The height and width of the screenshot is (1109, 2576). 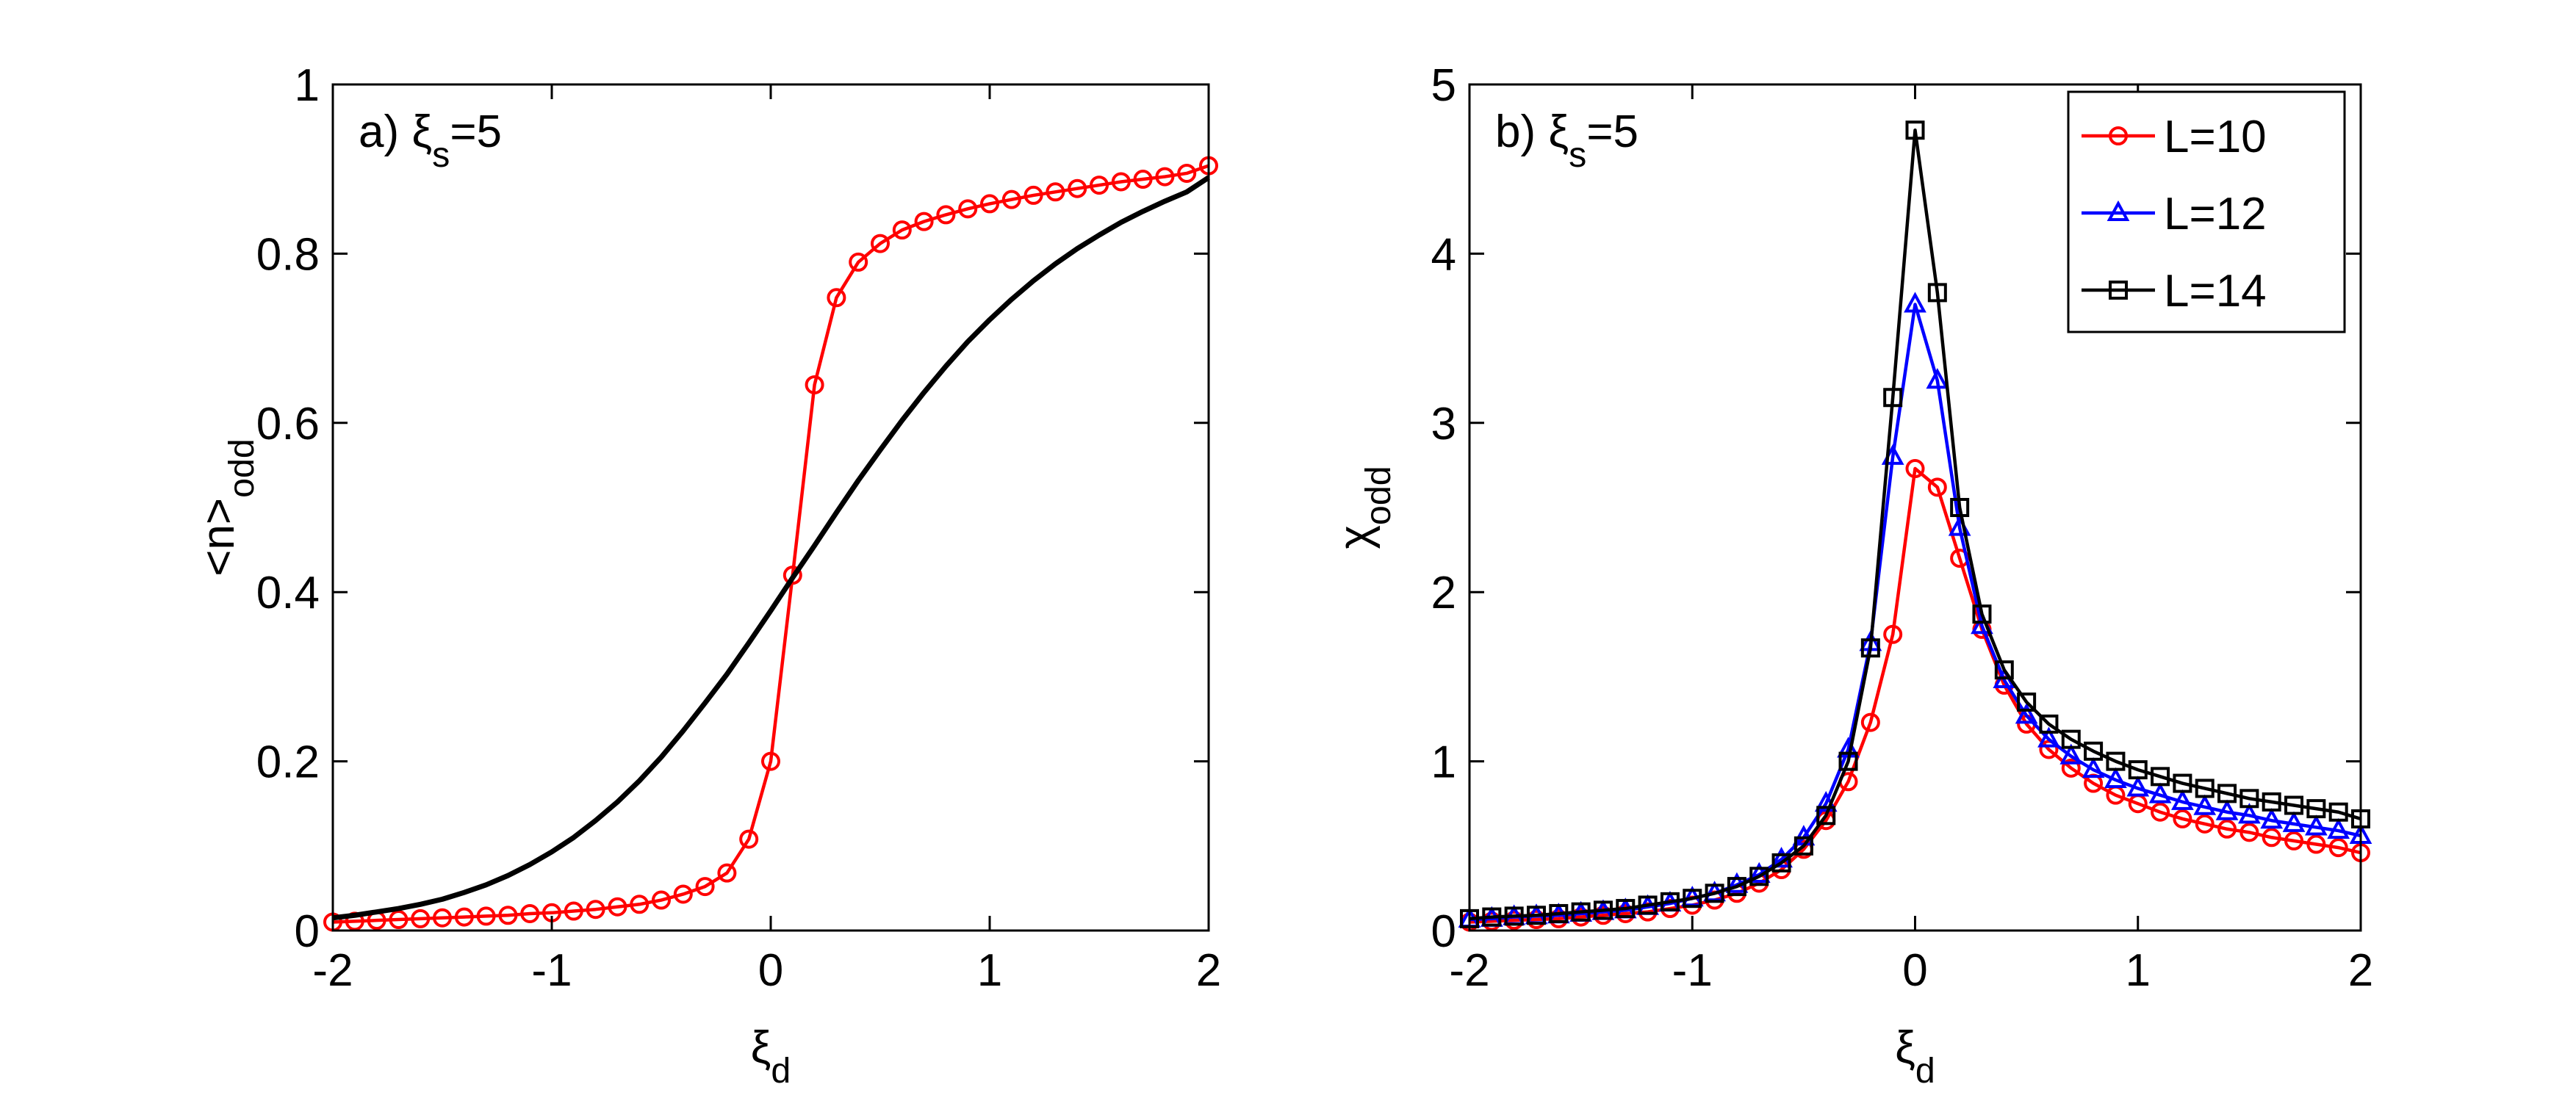 What do you see at coordinates (1532, 131) in the screenshot?
I see `annotation-text: b) ξ` at bounding box center [1532, 131].